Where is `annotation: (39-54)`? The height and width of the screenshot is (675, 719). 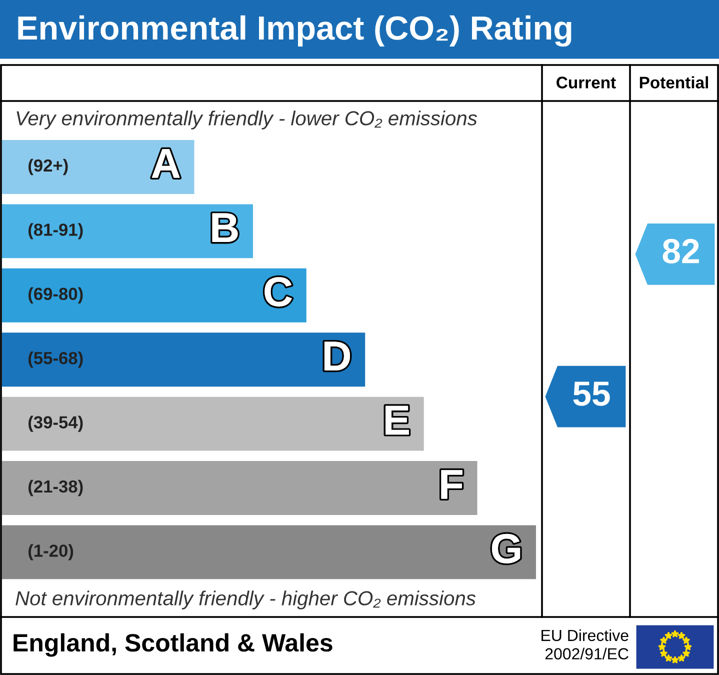 annotation: (39-54) is located at coordinates (55, 424).